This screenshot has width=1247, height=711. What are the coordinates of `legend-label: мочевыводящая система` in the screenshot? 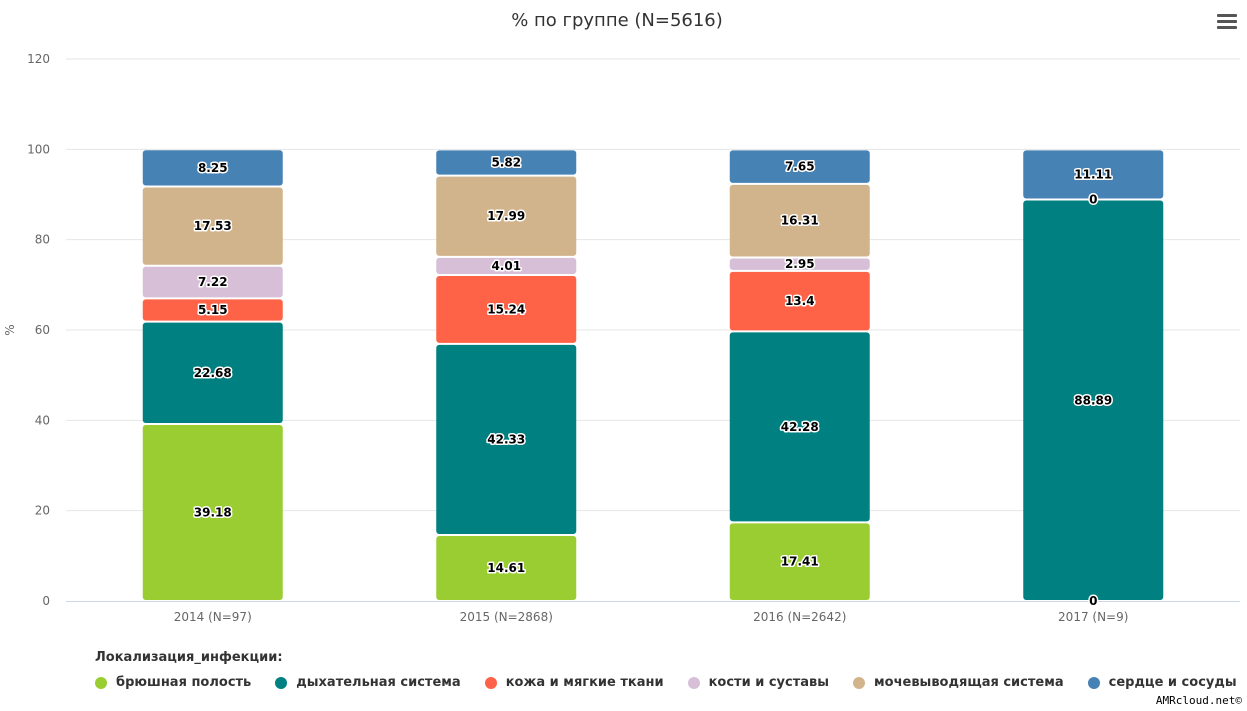 It's located at (969, 682).